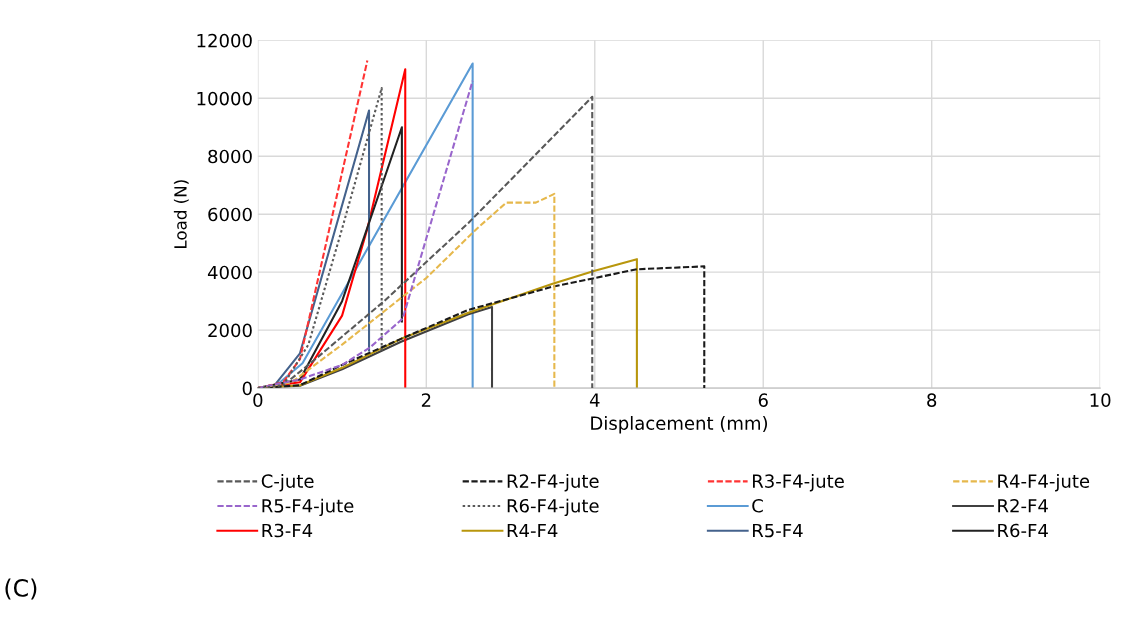 The image size is (1146, 620). Describe the element at coordinates (553, 507) in the screenshot. I see `legend-label: R6-F4-jute` at that location.